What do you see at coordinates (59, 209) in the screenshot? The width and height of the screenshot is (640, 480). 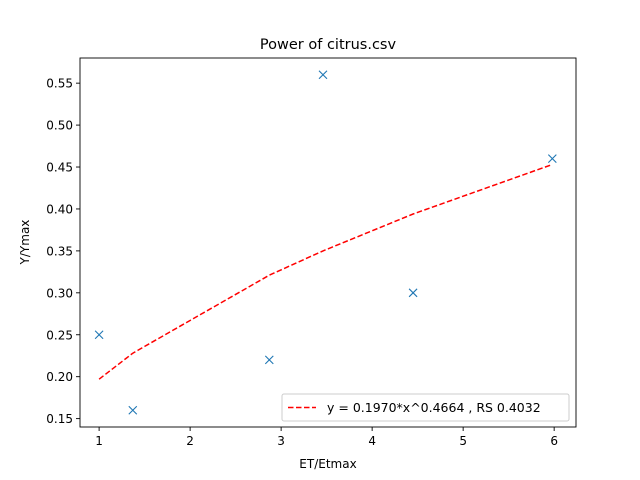 I see `y-tick-label: 0.40` at bounding box center [59, 209].